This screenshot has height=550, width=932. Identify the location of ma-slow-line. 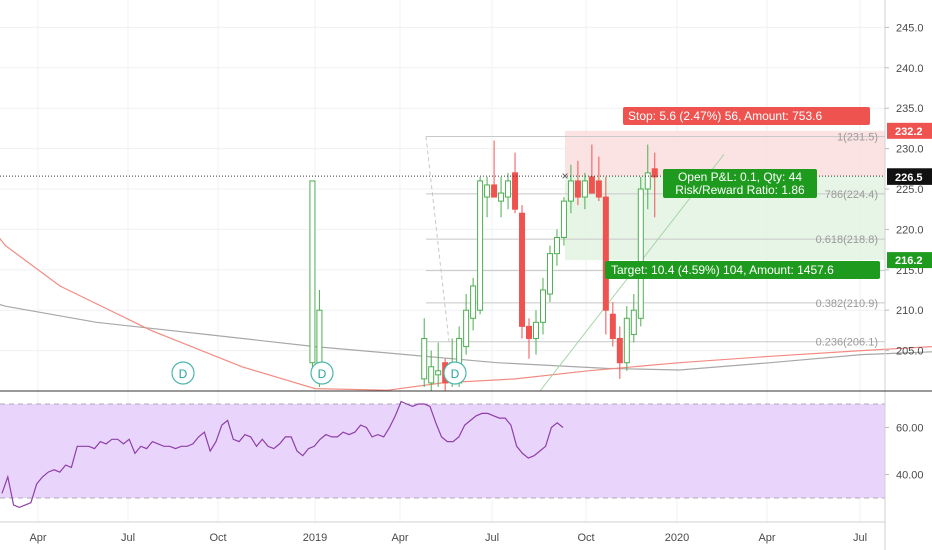
(466, 337).